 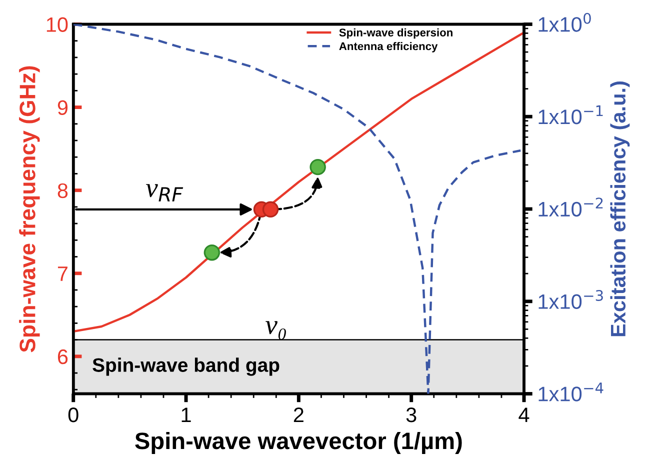 What do you see at coordinates (620, 209) in the screenshot?
I see `y2-axis-title: Excitation efficiency (a.u.)` at bounding box center [620, 209].